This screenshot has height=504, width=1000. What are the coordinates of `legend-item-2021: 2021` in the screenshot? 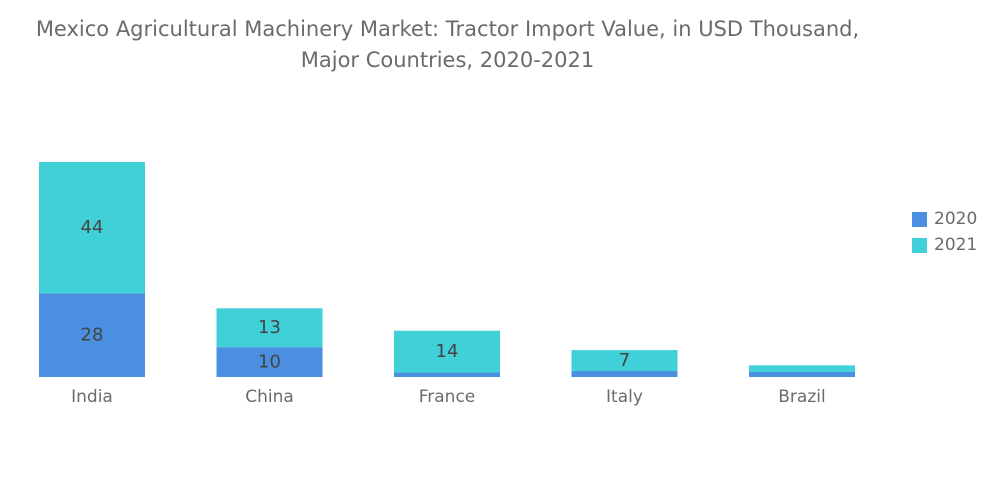 It's located at (944, 245).